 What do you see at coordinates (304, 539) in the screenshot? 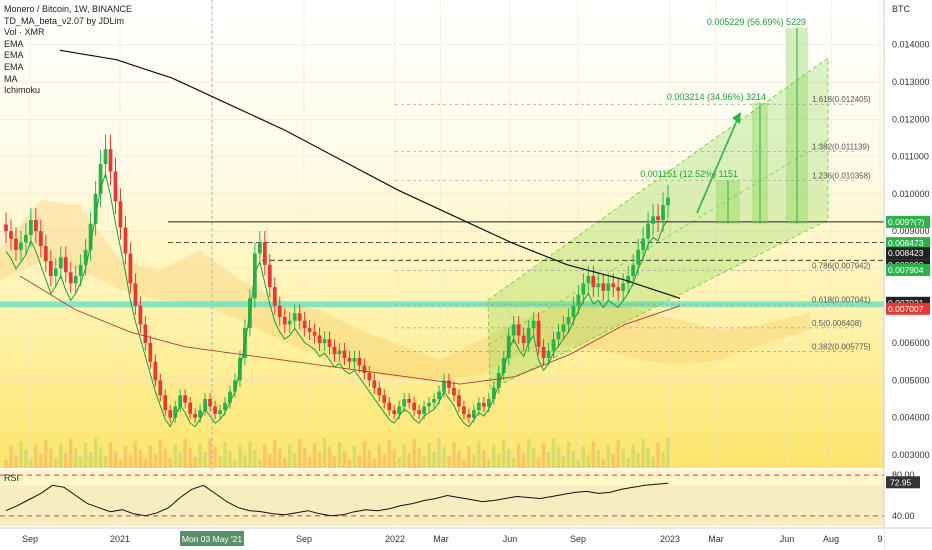
I see `x-tick-label: Sep` at bounding box center [304, 539].